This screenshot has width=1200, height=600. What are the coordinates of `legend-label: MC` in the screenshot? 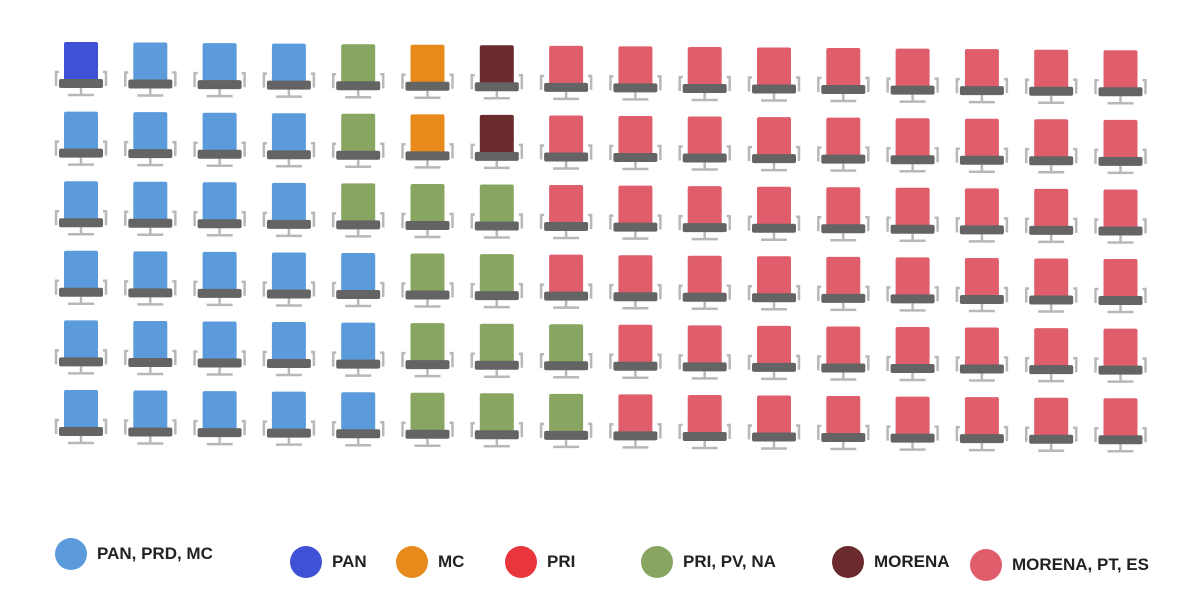 It's located at (451, 561).